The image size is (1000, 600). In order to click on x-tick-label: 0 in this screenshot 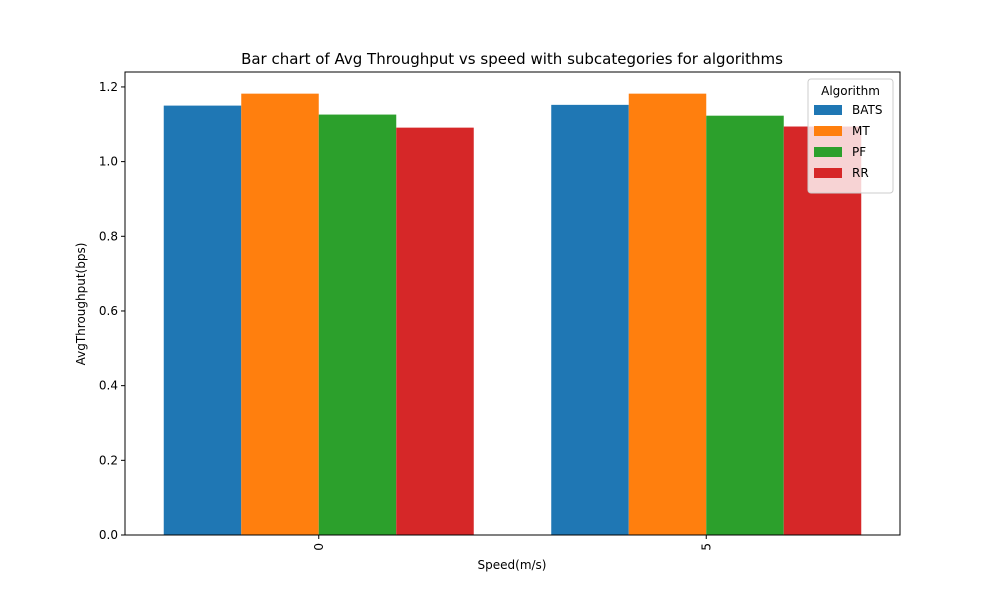, I will do `click(319, 547)`.